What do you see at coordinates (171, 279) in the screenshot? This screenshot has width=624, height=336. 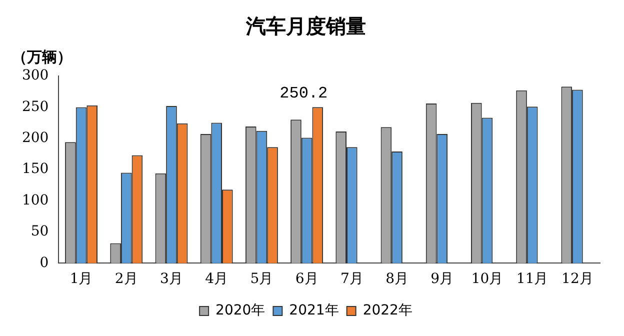 I see `x-tick-label: 3月` at bounding box center [171, 279].